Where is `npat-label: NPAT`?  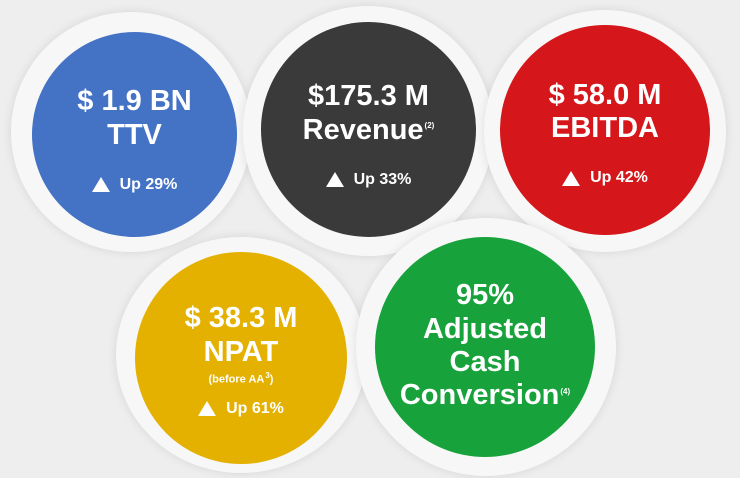 npat-label: NPAT is located at coordinates (241, 351).